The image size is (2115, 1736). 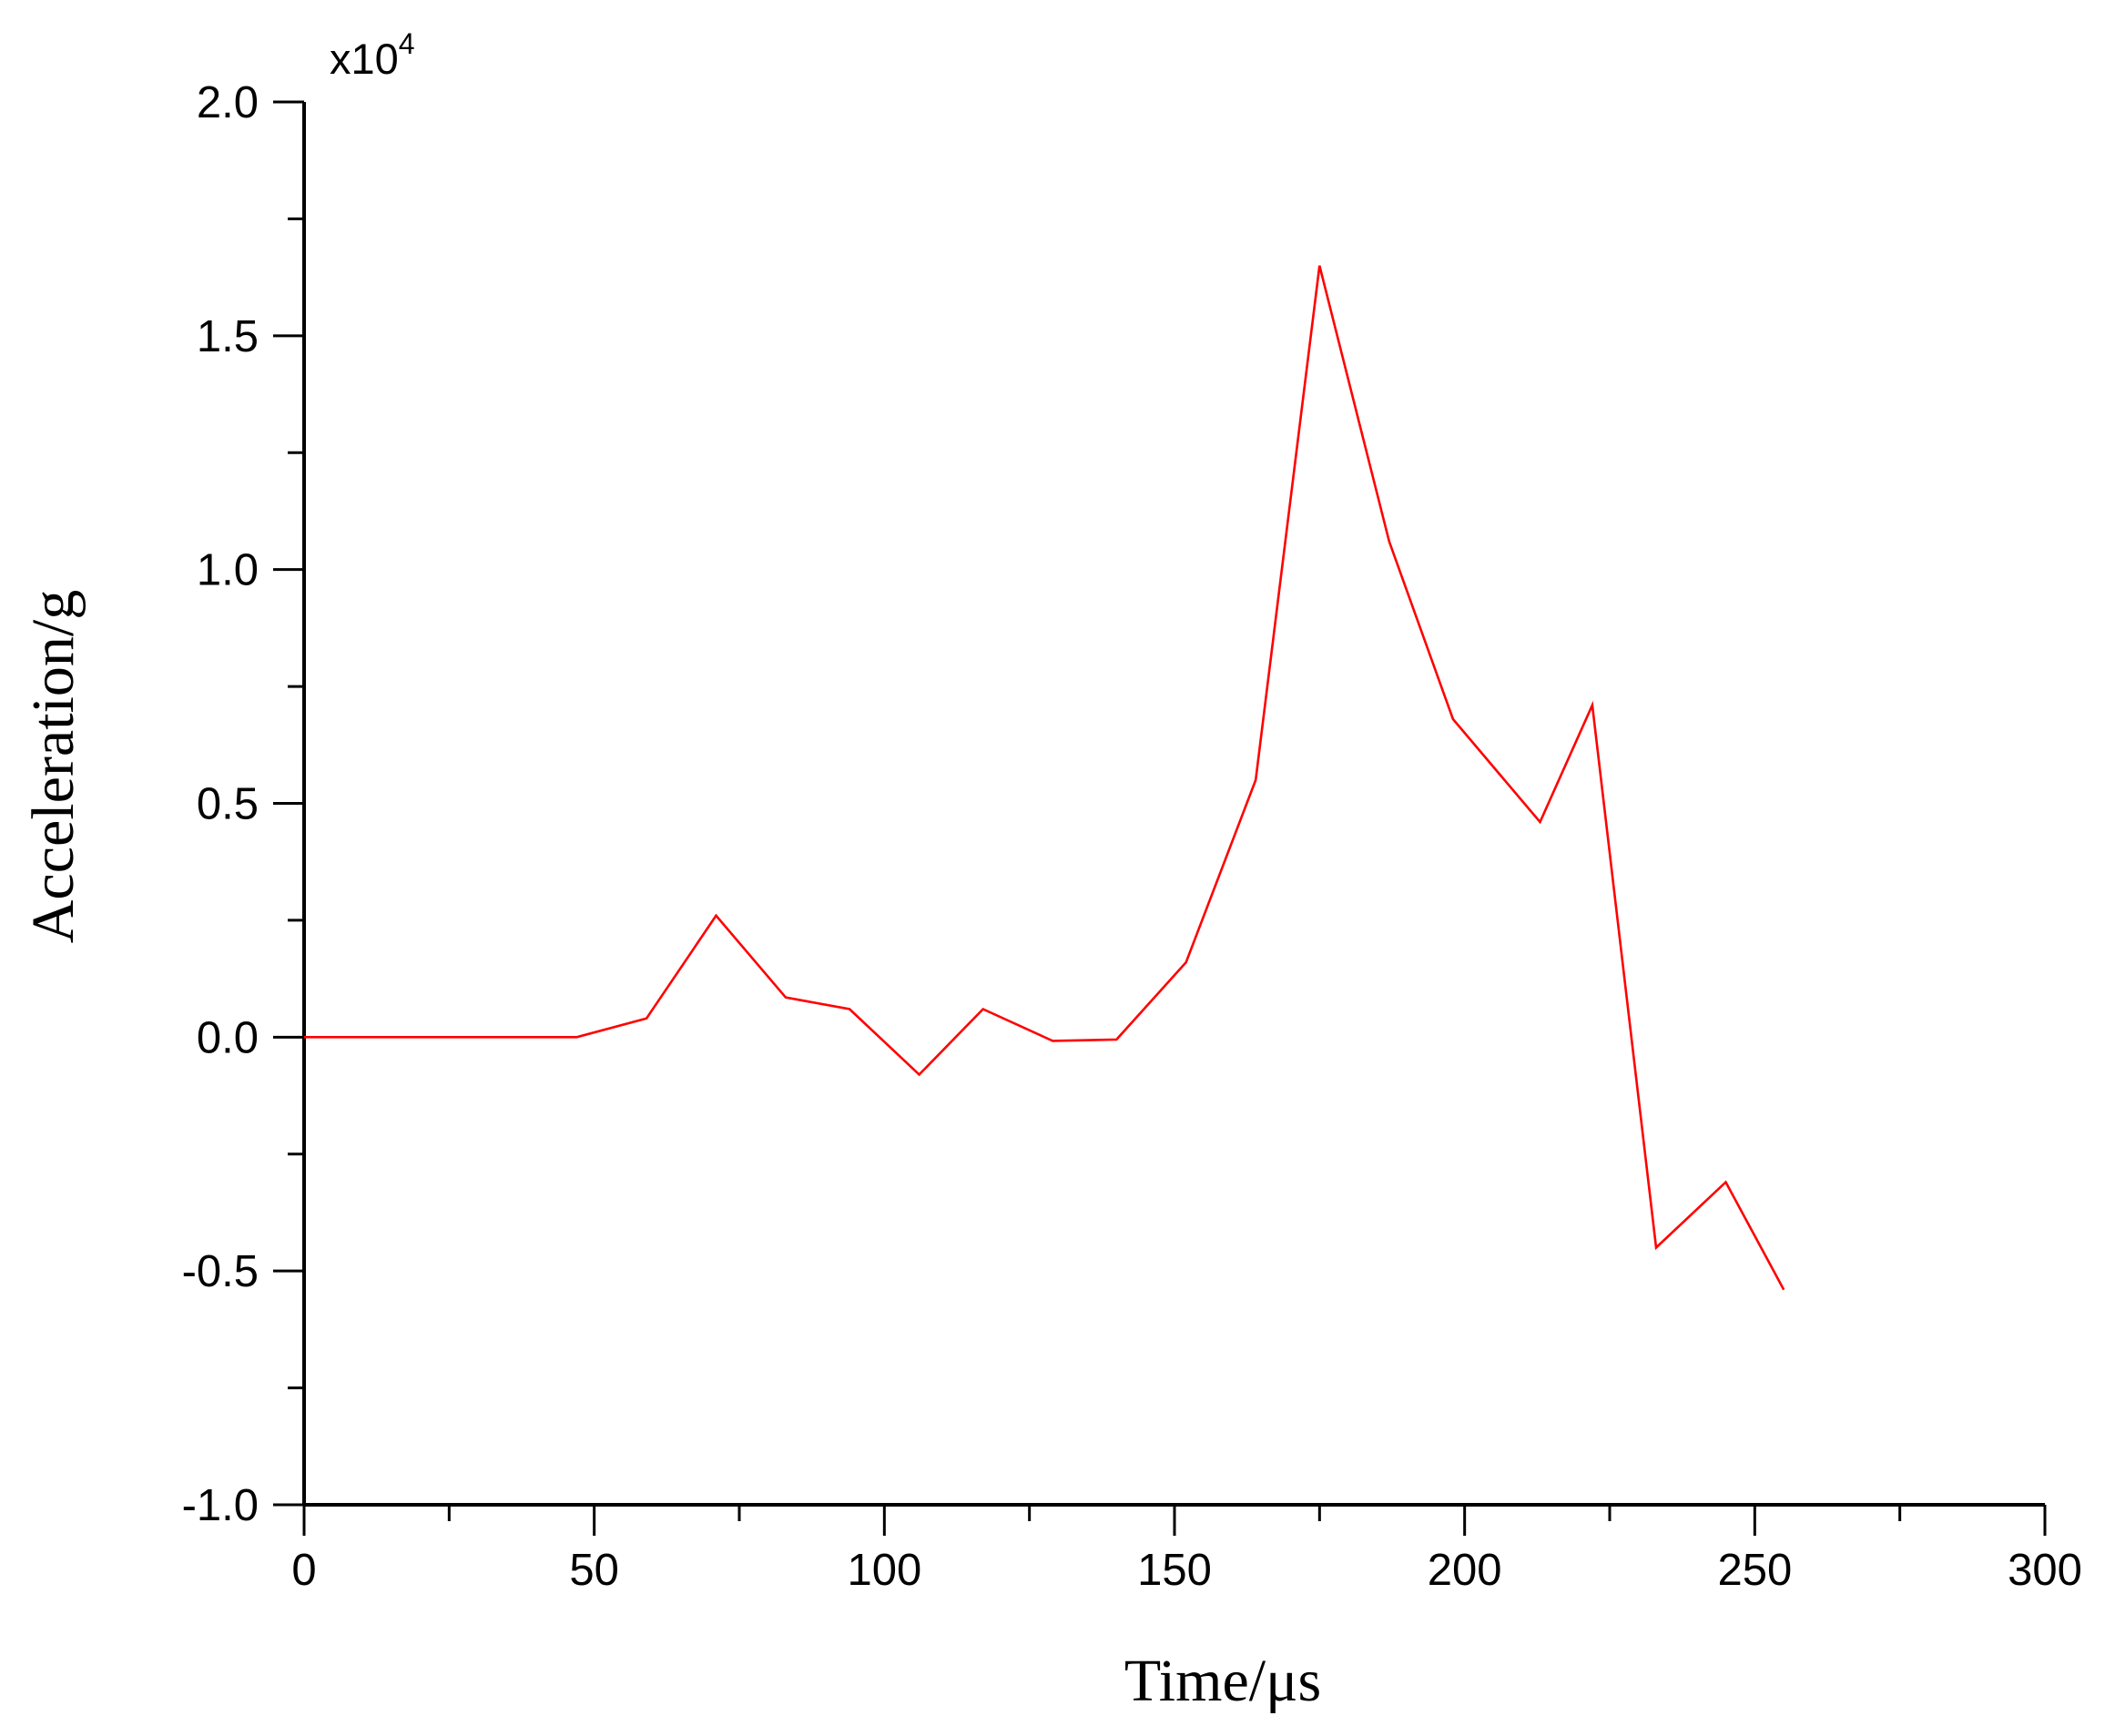 What do you see at coordinates (1465, 1571) in the screenshot?
I see `x-tick-label: 200` at bounding box center [1465, 1571].